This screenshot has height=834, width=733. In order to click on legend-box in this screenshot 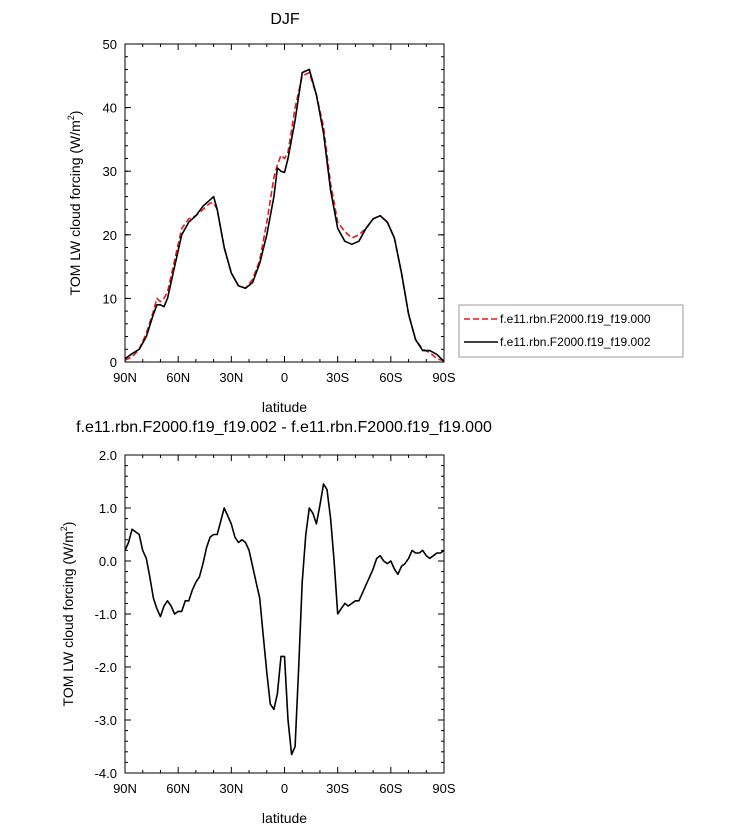, I will do `click(571, 331)`.